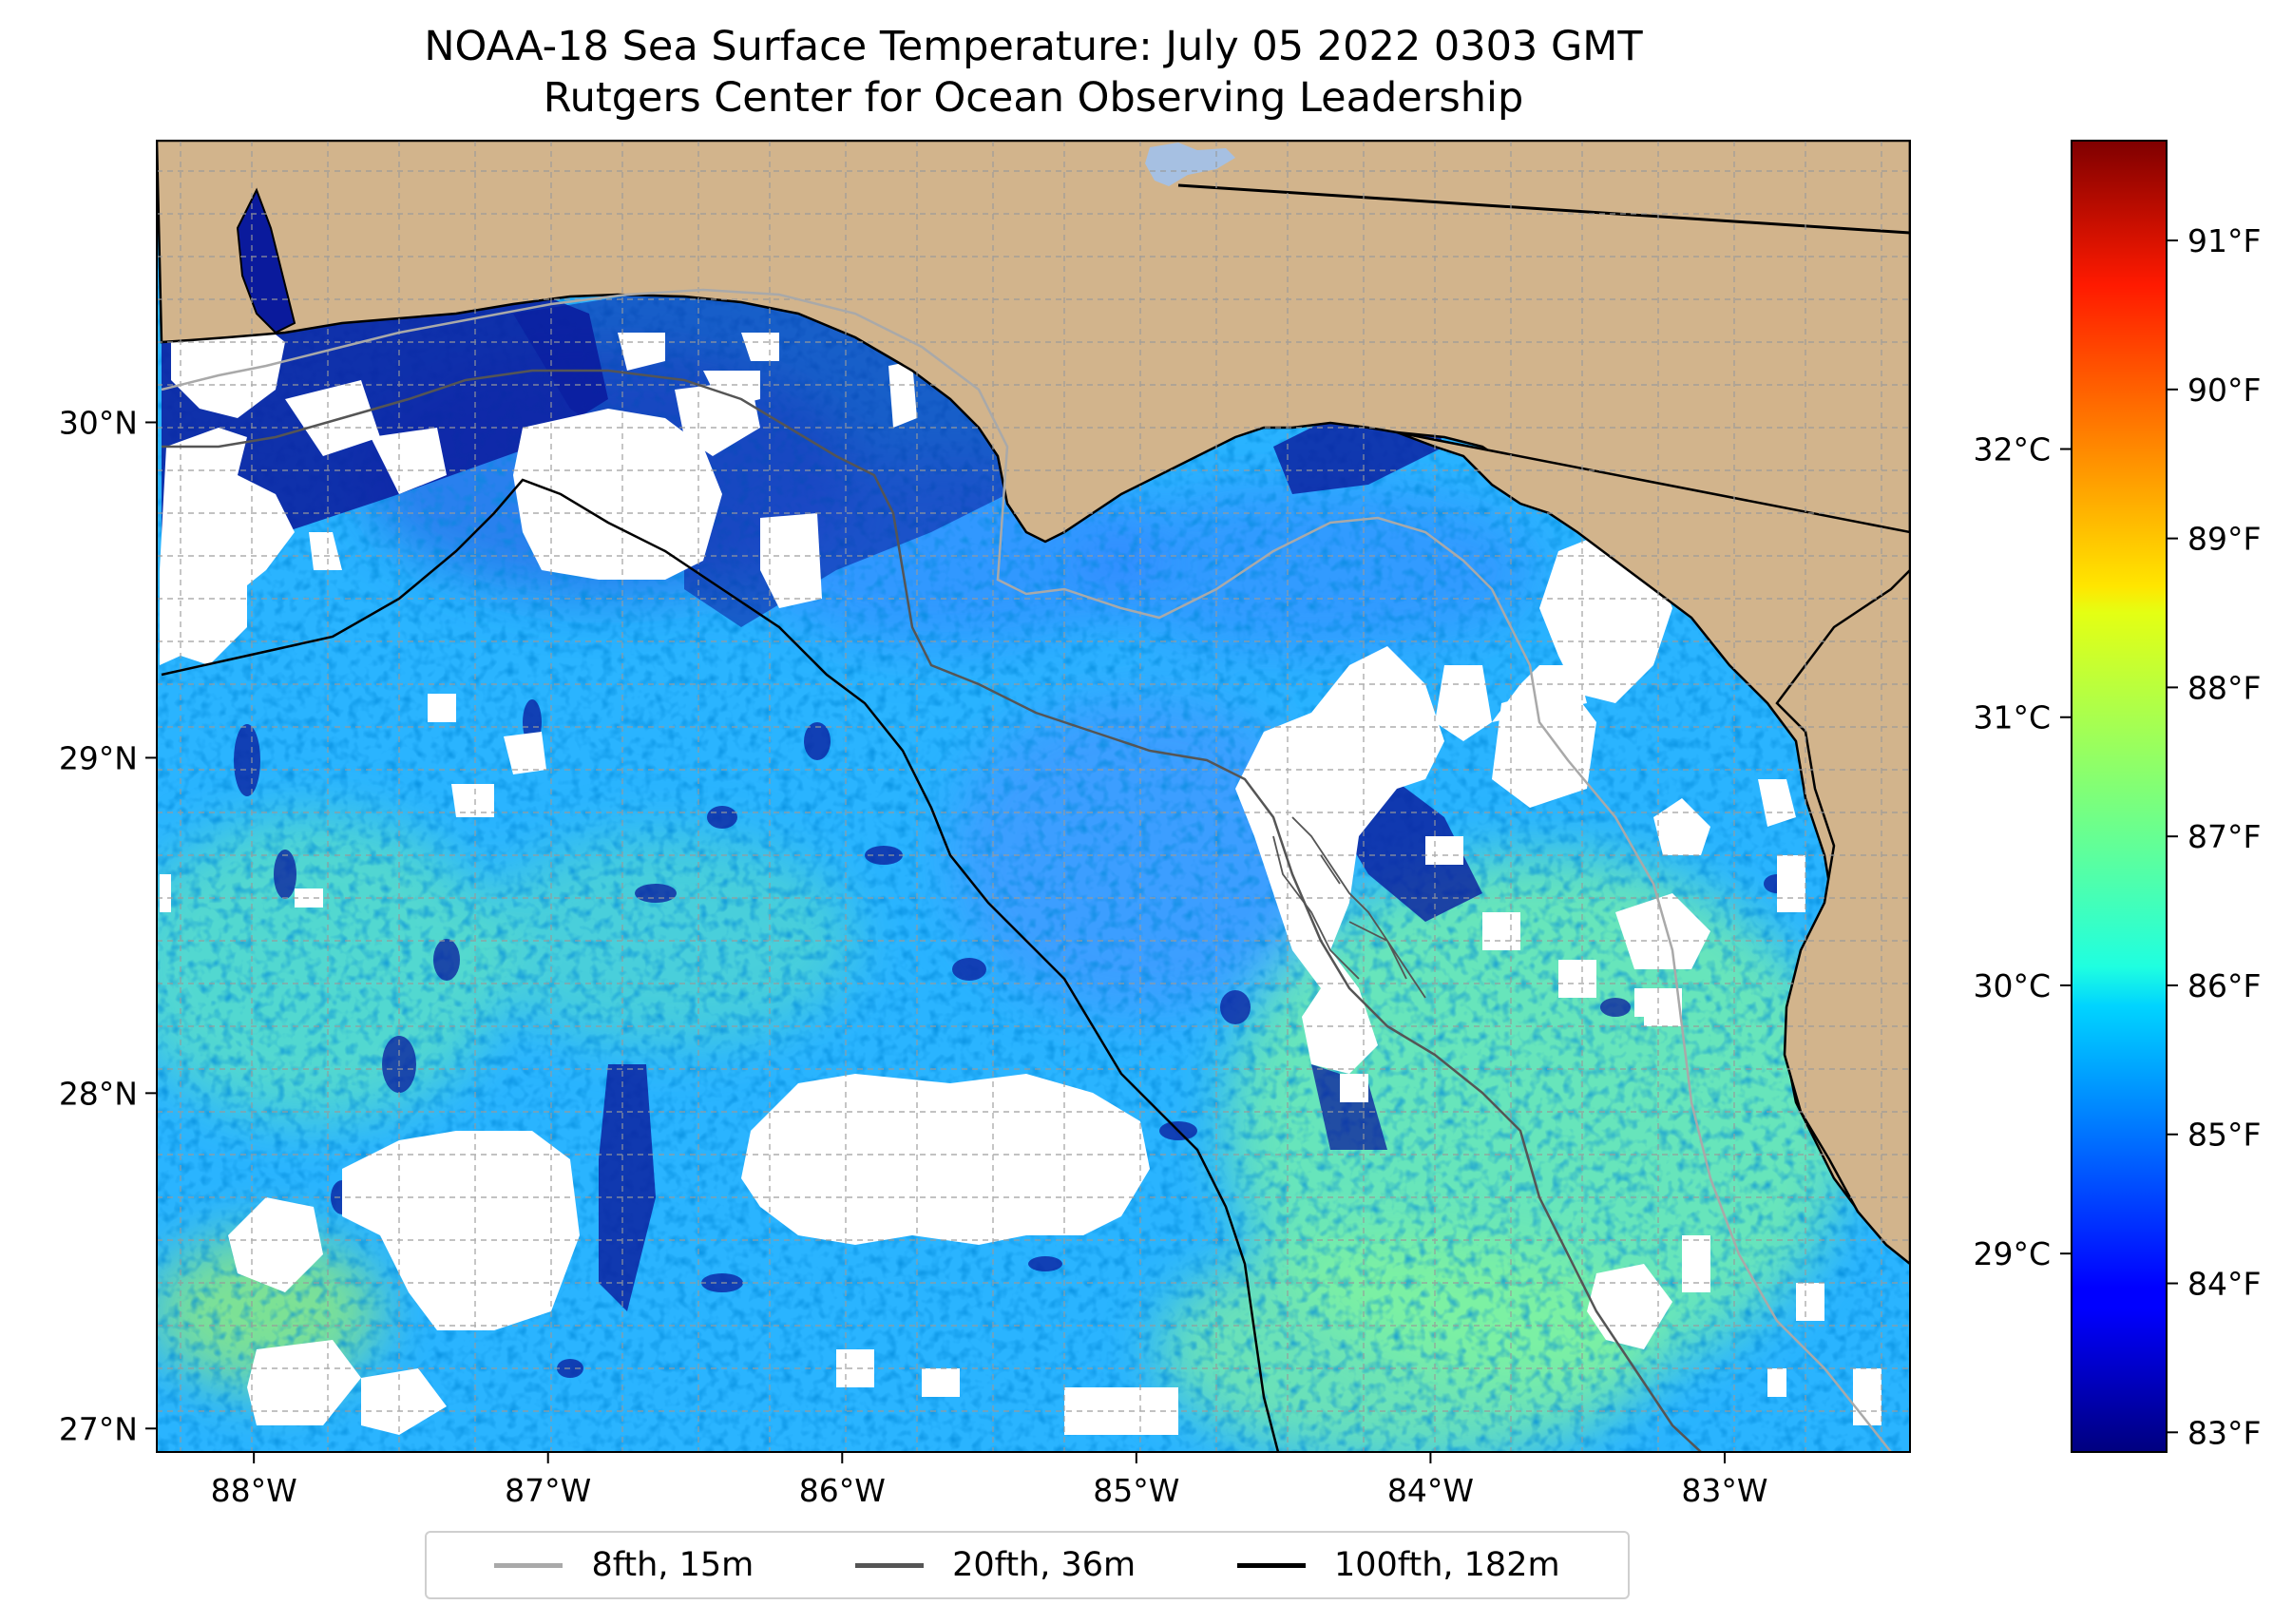  What do you see at coordinates (2224, 1135) in the screenshot?
I see `fahrenheit-tick-label: 85°F` at bounding box center [2224, 1135].